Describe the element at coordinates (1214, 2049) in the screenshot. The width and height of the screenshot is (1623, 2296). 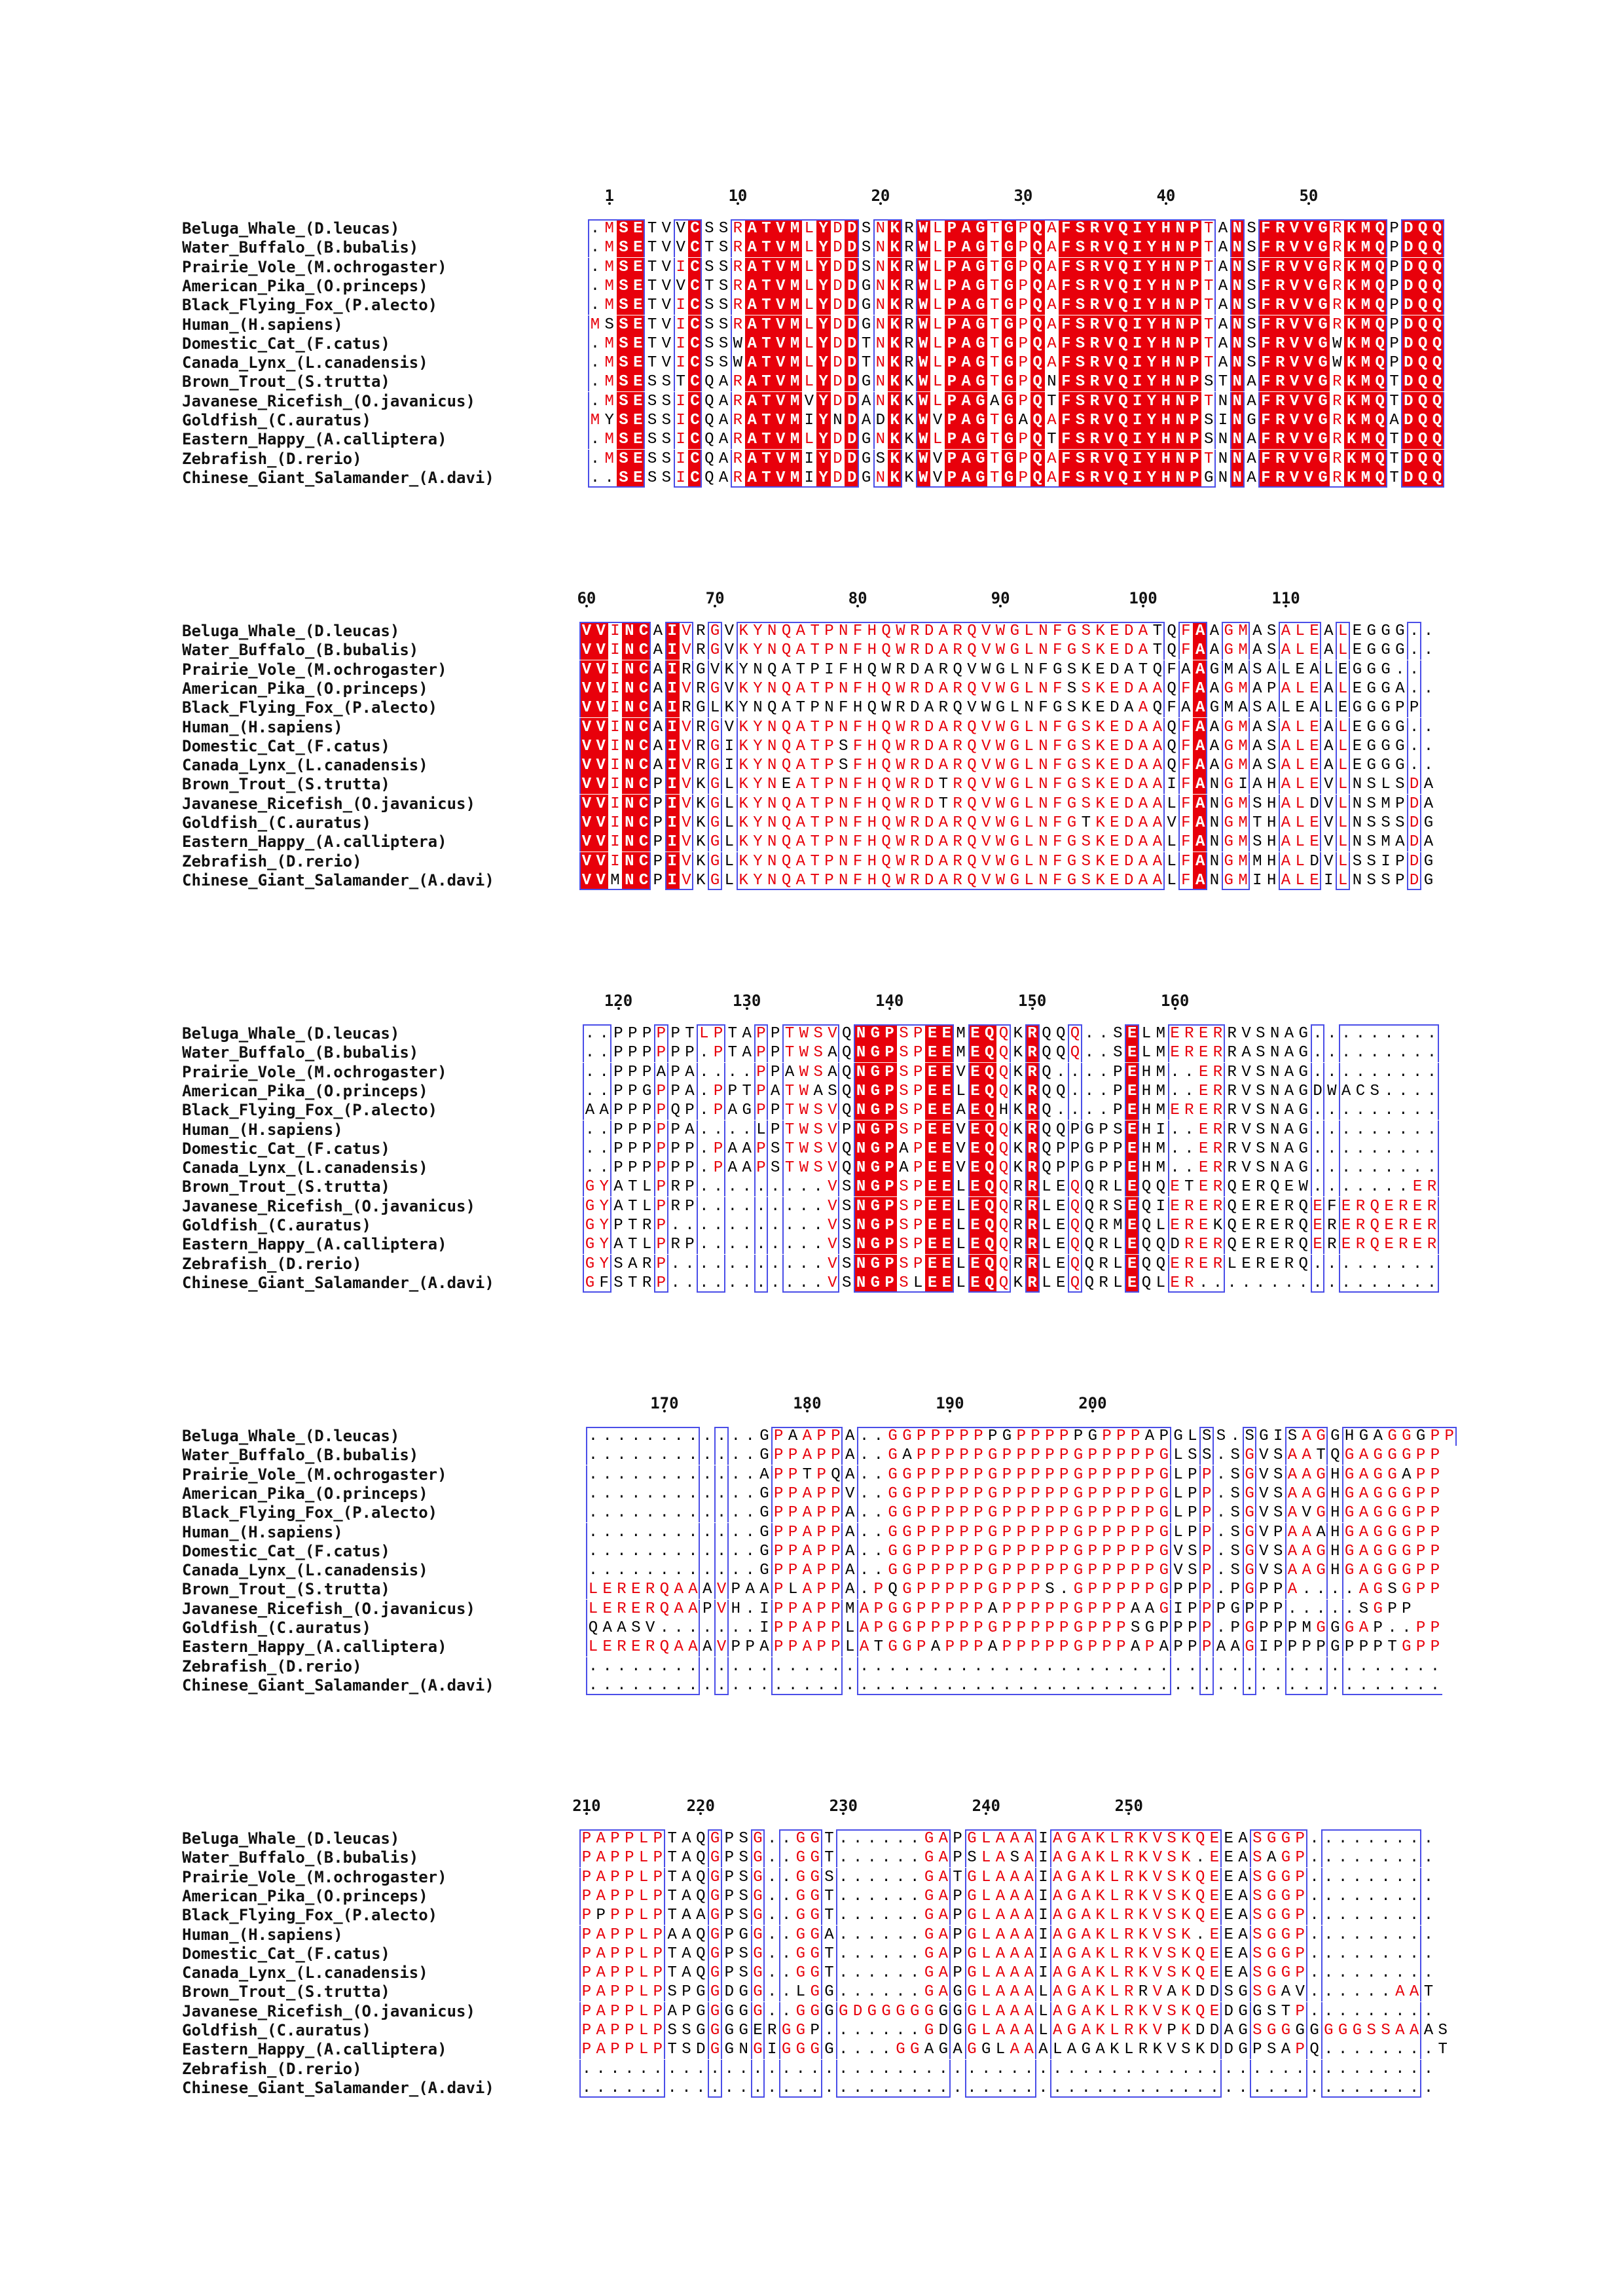
I see `residue: D` at that location.